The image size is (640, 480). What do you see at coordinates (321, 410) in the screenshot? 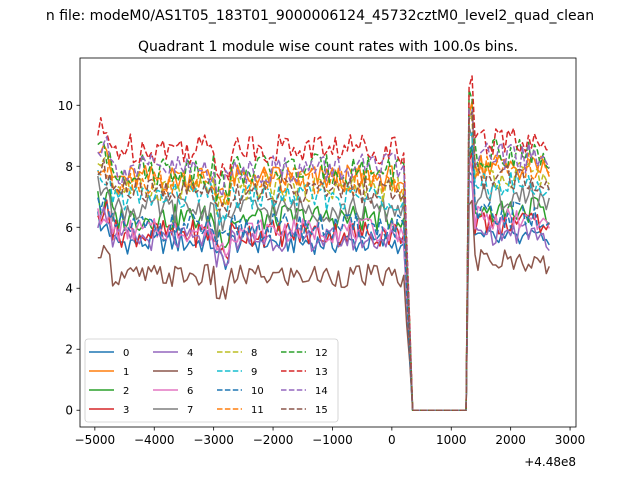
I see `legend-label-15: 15` at bounding box center [321, 410].